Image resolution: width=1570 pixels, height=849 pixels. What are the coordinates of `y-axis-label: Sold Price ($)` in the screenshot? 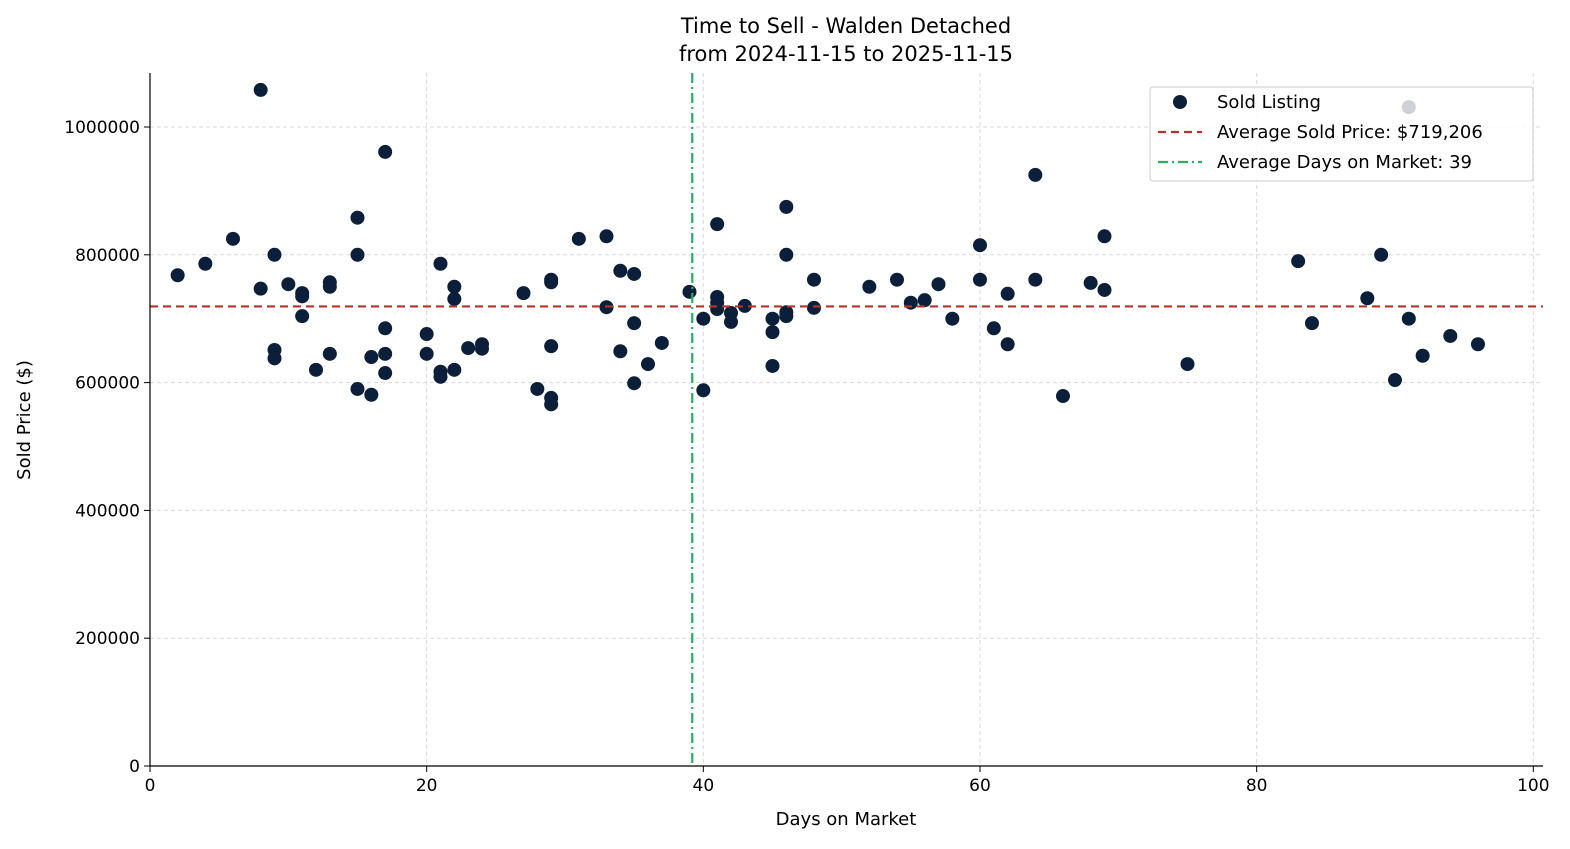 It's located at (24, 420).